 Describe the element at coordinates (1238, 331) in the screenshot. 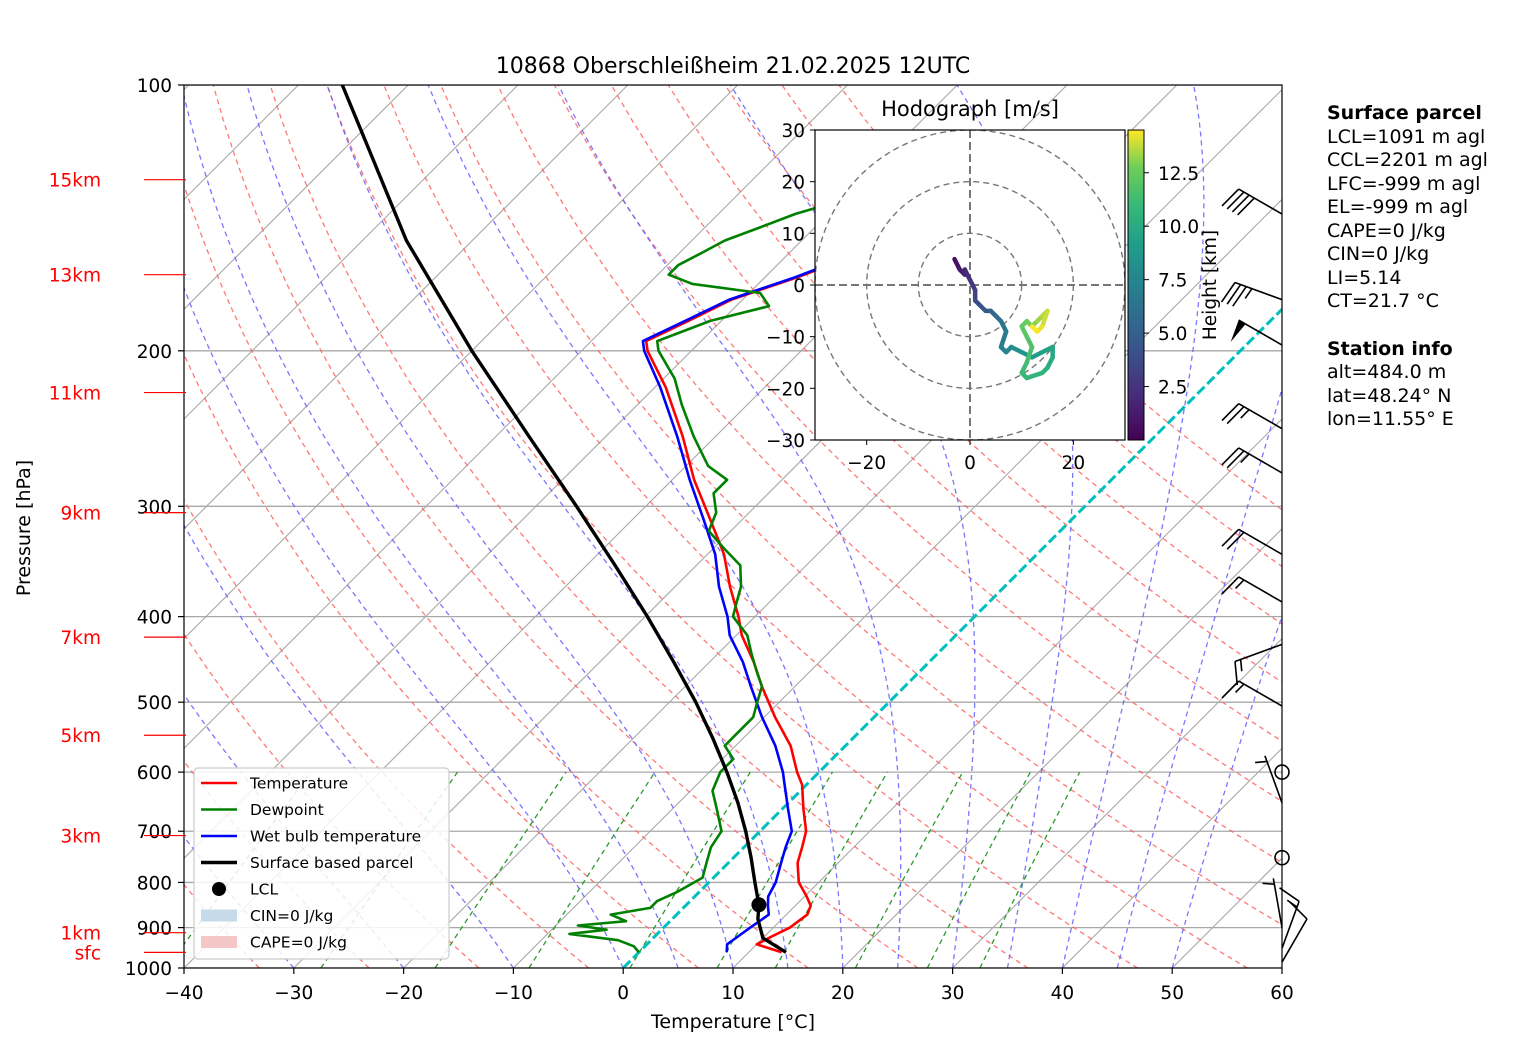

I see `barb-flag` at that location.